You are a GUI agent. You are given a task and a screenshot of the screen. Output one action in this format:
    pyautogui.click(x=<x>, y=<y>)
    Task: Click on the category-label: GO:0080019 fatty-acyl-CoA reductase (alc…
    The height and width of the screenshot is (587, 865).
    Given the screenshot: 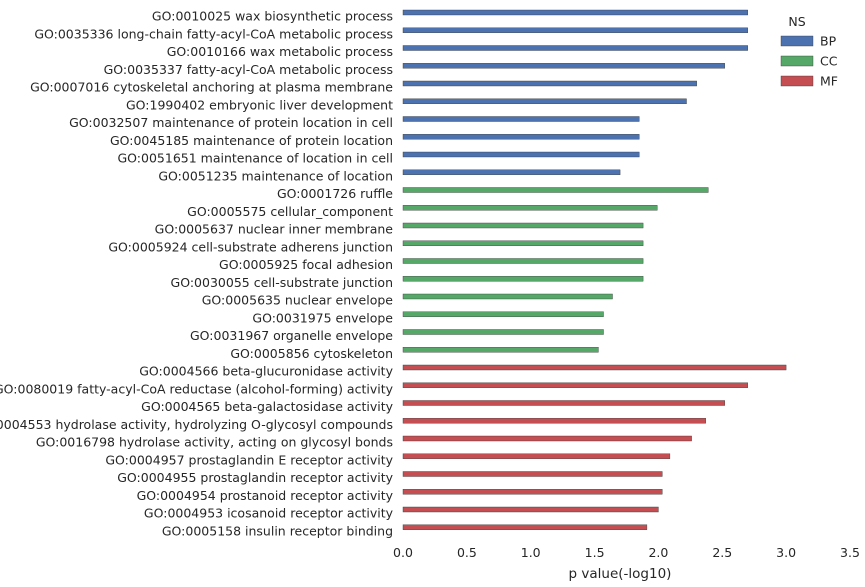 What is the action you would take?
    pyautogui.click(x=197, y=388)
    